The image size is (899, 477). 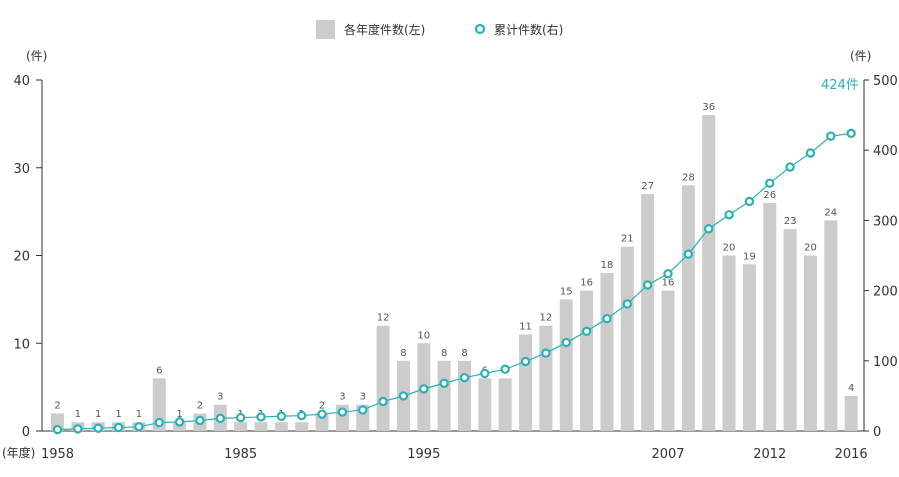 I want to click on bar-value-label: 15, so click(x=566, y=291).